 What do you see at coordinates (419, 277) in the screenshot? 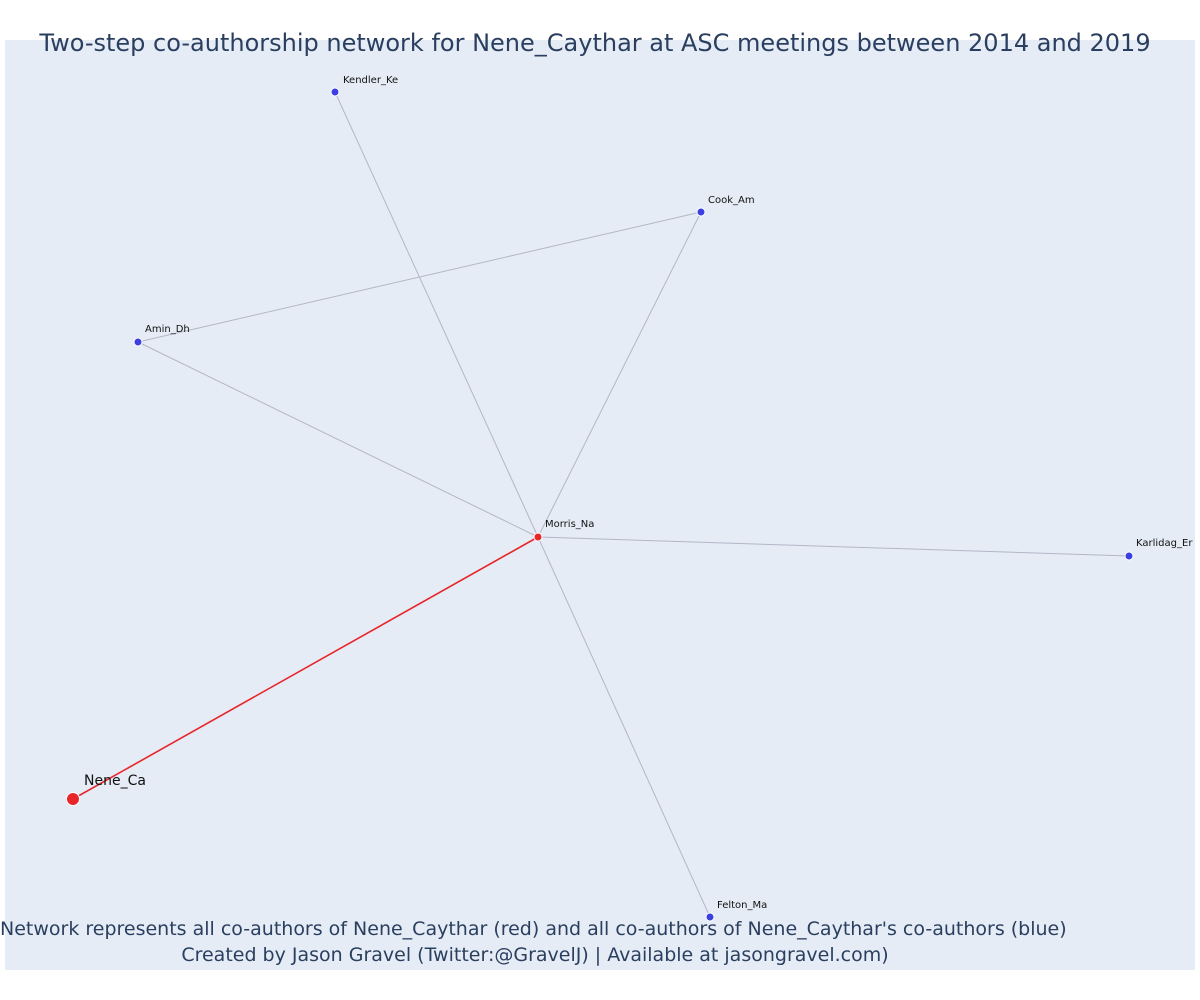
I see `edge-Amin_Dh-Cook_Am` at bounding box center [419, 277].